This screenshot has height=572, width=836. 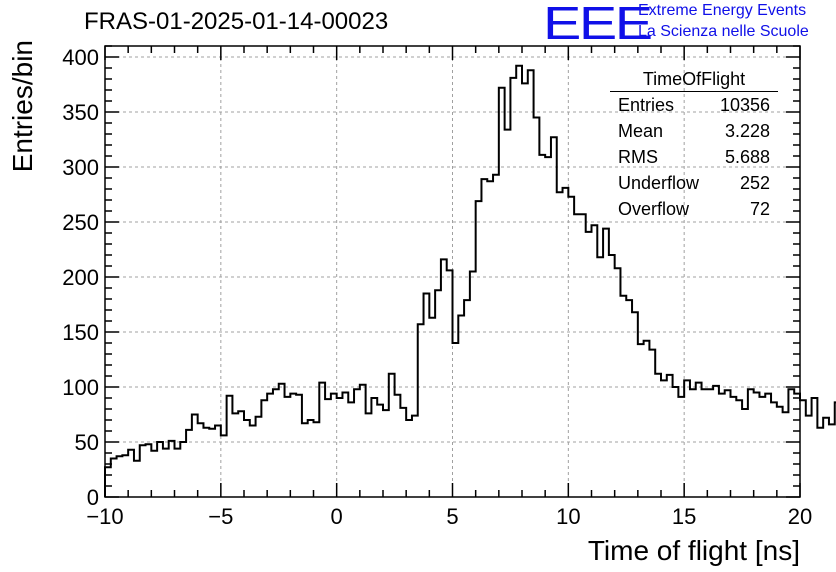 I want to click on x-tick-label: 5, so click(x=452, y=516).